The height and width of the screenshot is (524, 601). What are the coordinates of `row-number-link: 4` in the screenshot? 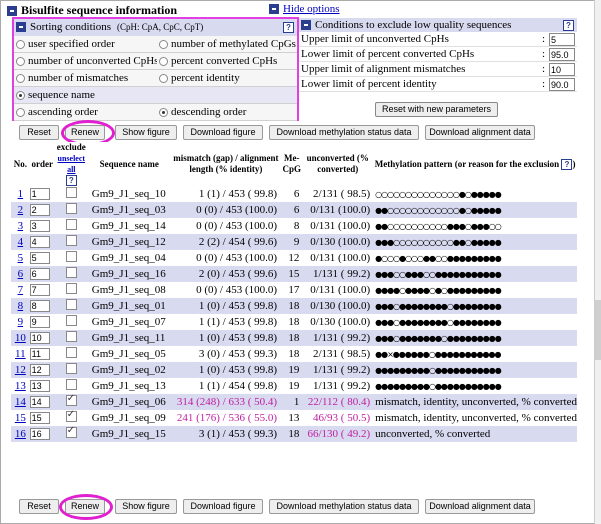 It's located at (20, 242).